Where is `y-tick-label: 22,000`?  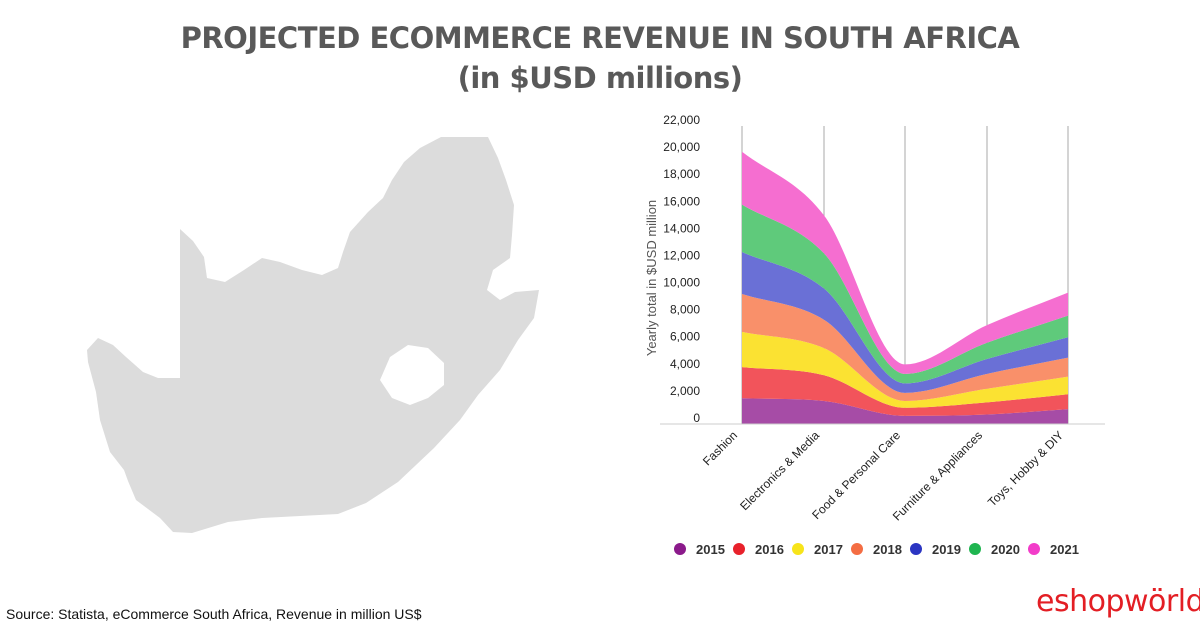
y-tick-label: 22,000 is located at coordinates (681, 120).